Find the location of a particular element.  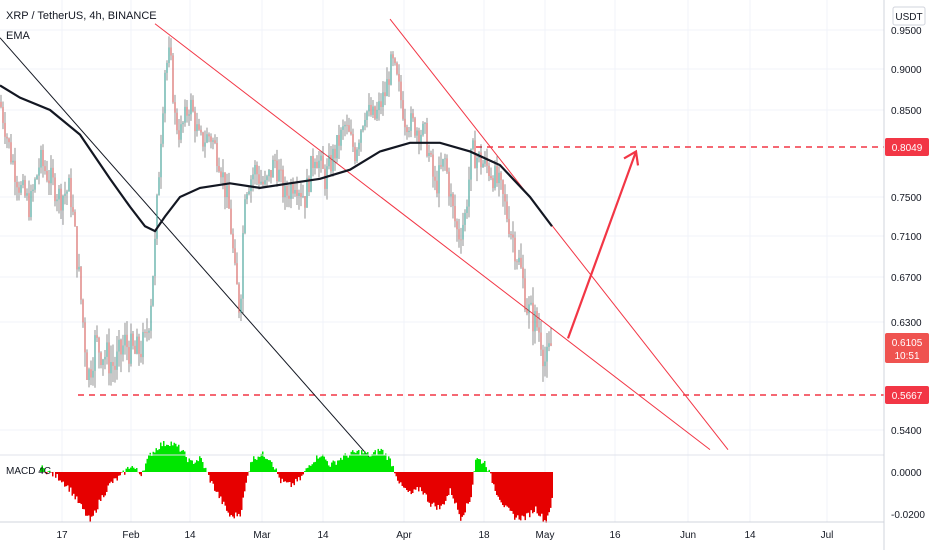

time-axis: 17 Feb 14 Mar 14 Apr 18 May 16 Jun 14 Jul is located at coordinates (444, 535).